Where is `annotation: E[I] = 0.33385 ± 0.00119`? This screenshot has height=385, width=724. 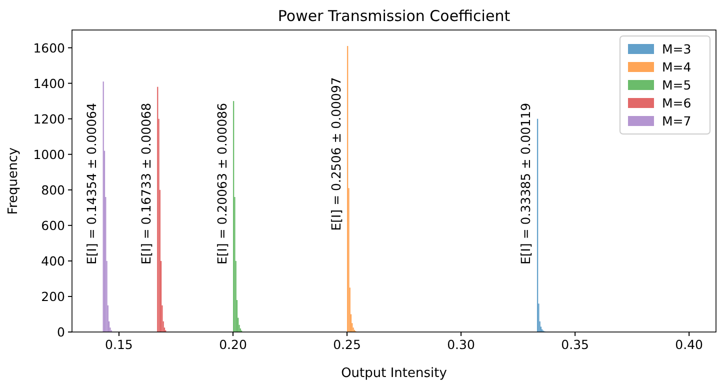 annotation: E[I] = 0.33385 ± 0.00119 is located at coordinates (526, 183).